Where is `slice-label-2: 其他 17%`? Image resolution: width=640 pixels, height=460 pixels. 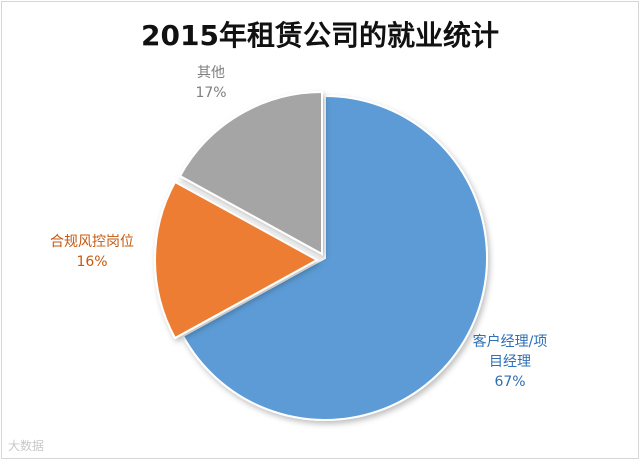 slice-label-2: 其他 17% is located at coordinates (210, 83).